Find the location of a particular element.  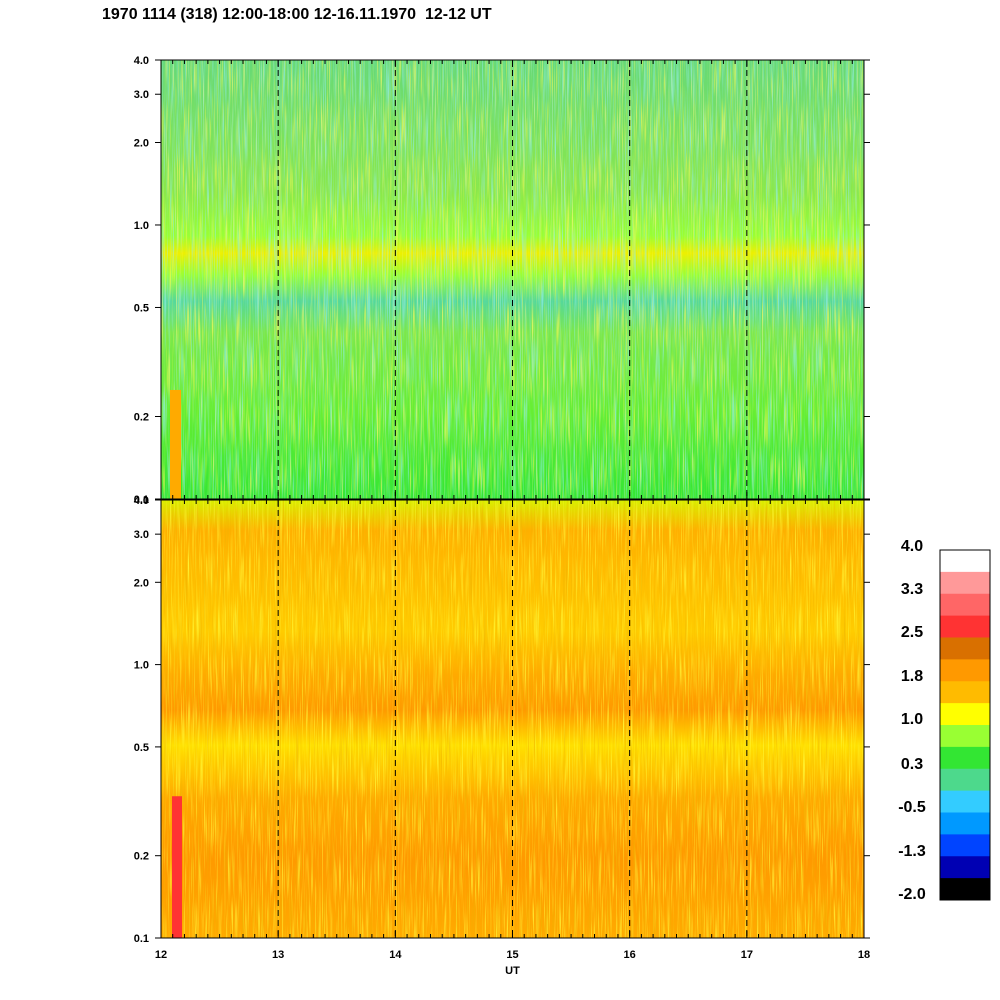

colorbar-label: 3.3 is located at coordinates (912, 589).